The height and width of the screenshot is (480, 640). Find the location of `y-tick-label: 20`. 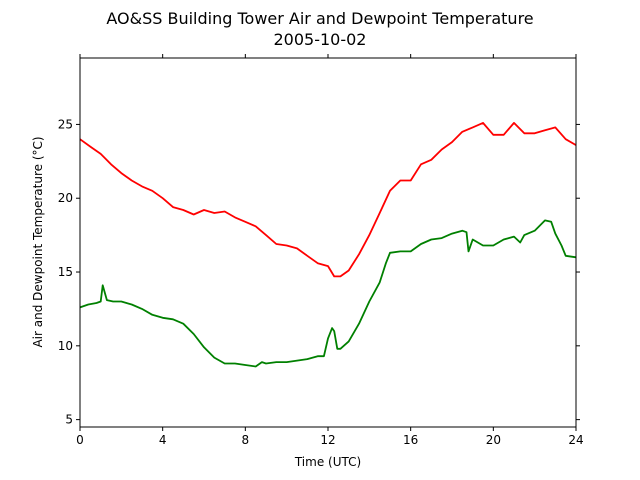

y-tick-label: 20 is located at coordinates (65, 198).